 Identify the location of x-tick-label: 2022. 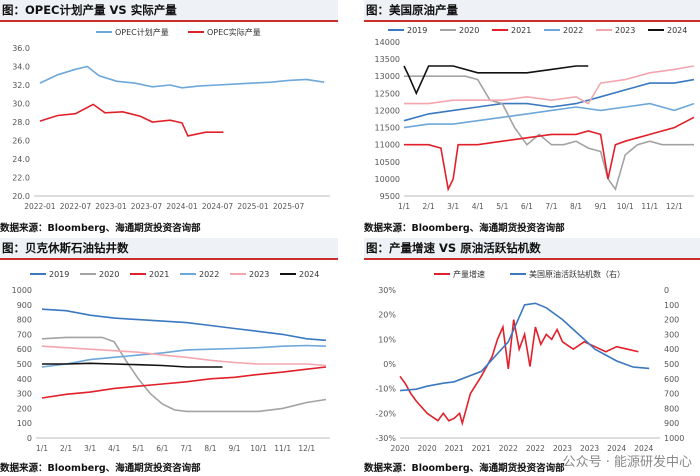
(535, 448).